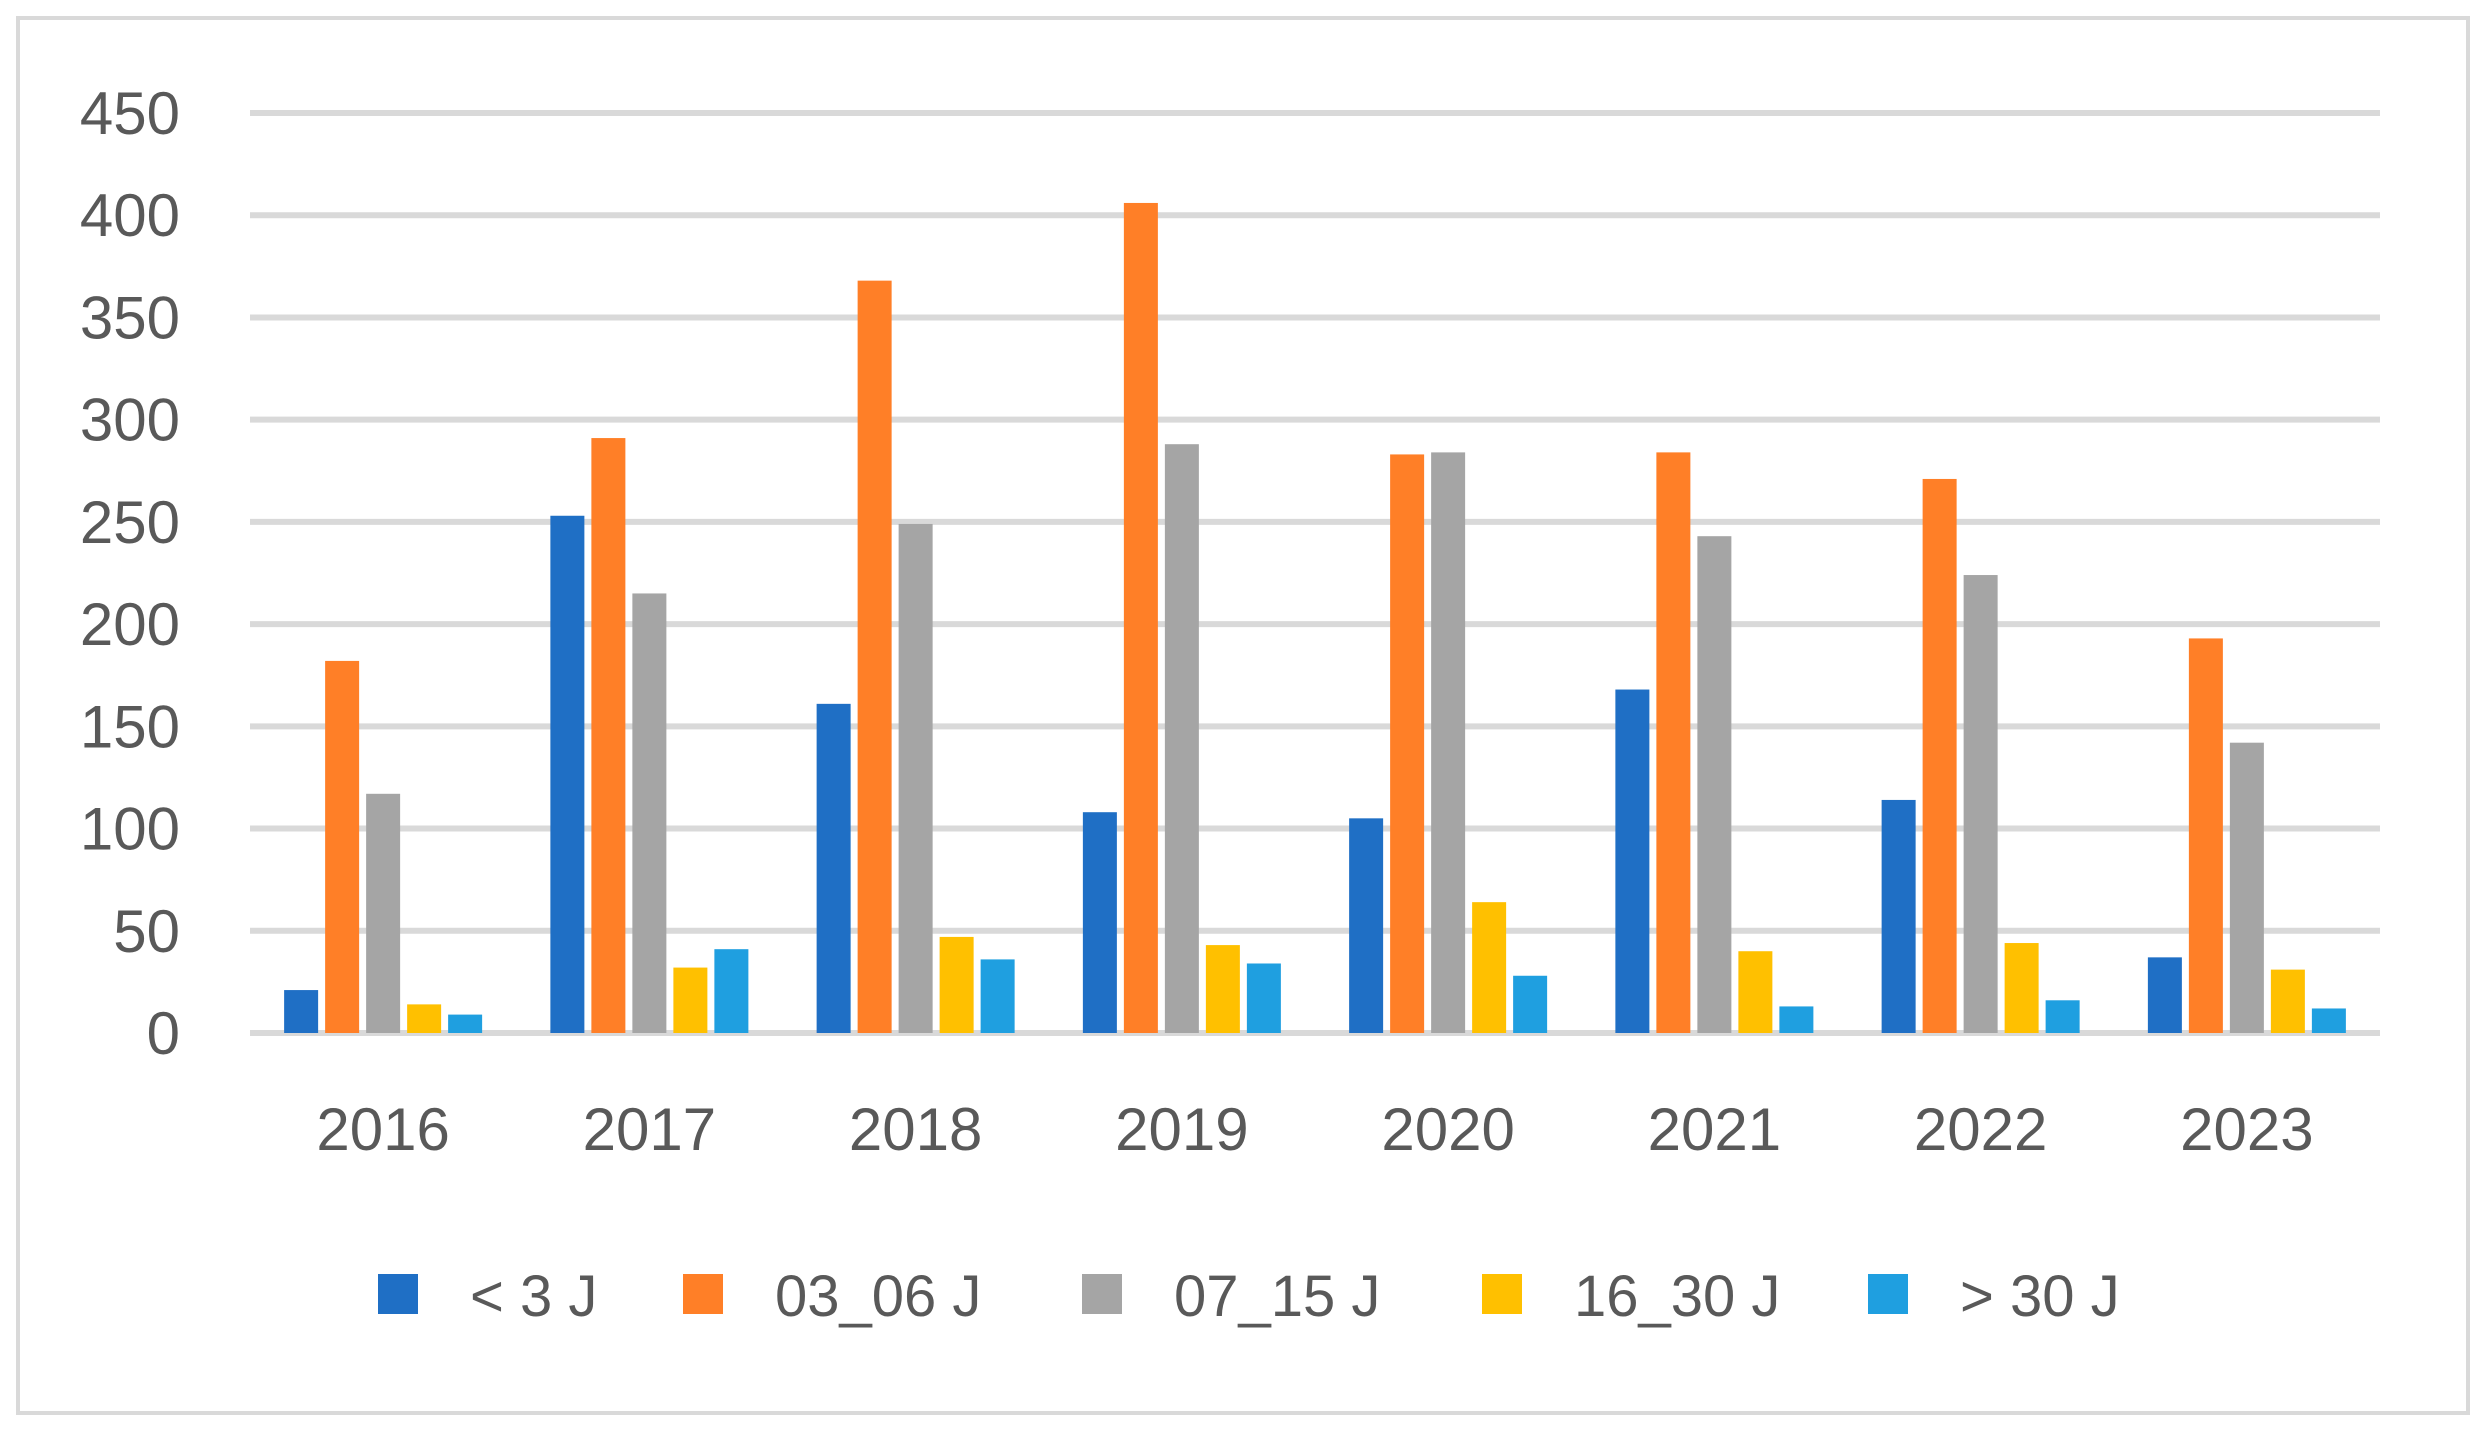 The height and width of the screenshot is (1435, 2490). Describe the element at coordinates (130, 317) in the screenshot. I see `y-tick-label: 350` at that location.